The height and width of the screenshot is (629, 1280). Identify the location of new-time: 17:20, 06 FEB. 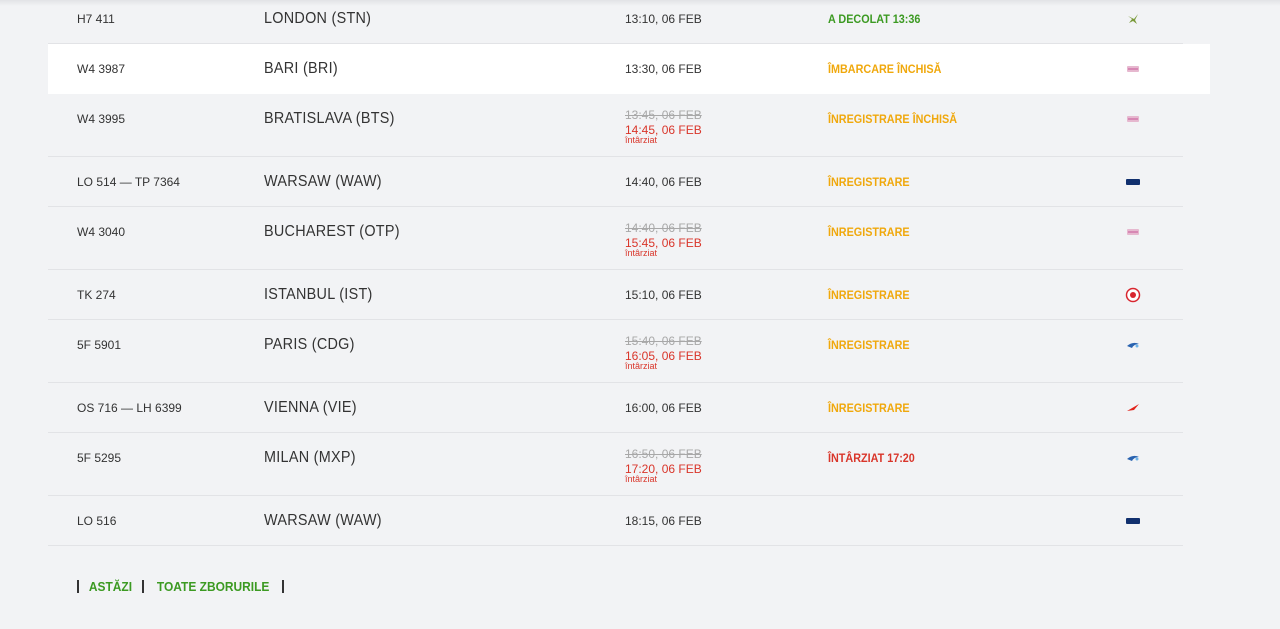
(663, 469).